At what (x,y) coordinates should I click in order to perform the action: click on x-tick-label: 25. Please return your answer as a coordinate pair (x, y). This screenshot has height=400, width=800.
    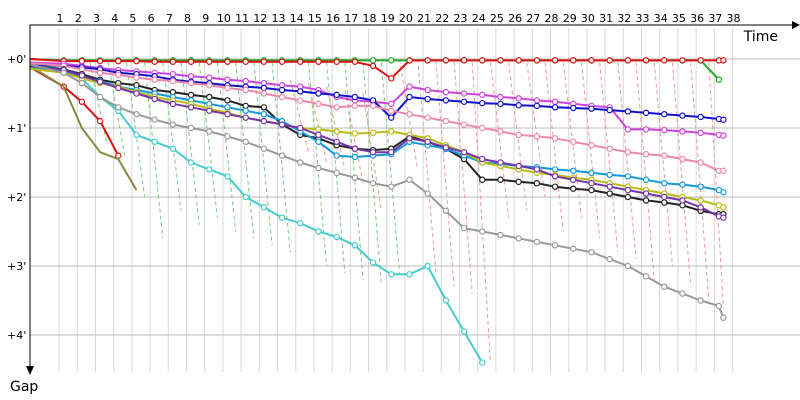
    Looking at the image, I should click on (497, 18).